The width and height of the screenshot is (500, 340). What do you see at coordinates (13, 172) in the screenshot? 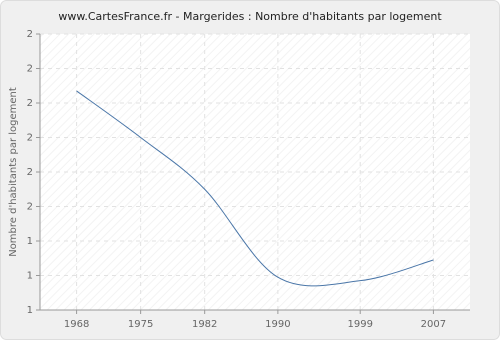
I see `y-axis-label: Nombre d'habitants par logement` at bounding box center [13, 172].